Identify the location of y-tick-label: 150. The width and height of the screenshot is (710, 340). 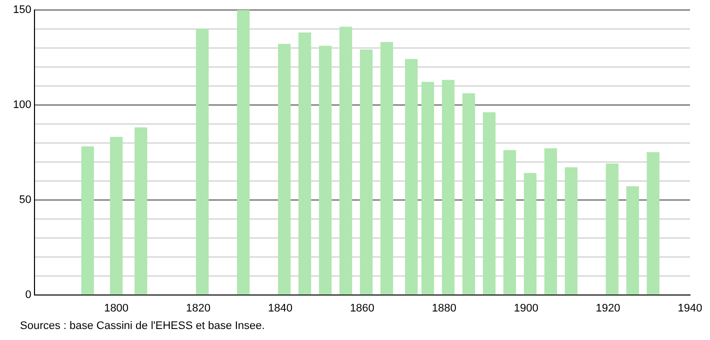
(22, 10).